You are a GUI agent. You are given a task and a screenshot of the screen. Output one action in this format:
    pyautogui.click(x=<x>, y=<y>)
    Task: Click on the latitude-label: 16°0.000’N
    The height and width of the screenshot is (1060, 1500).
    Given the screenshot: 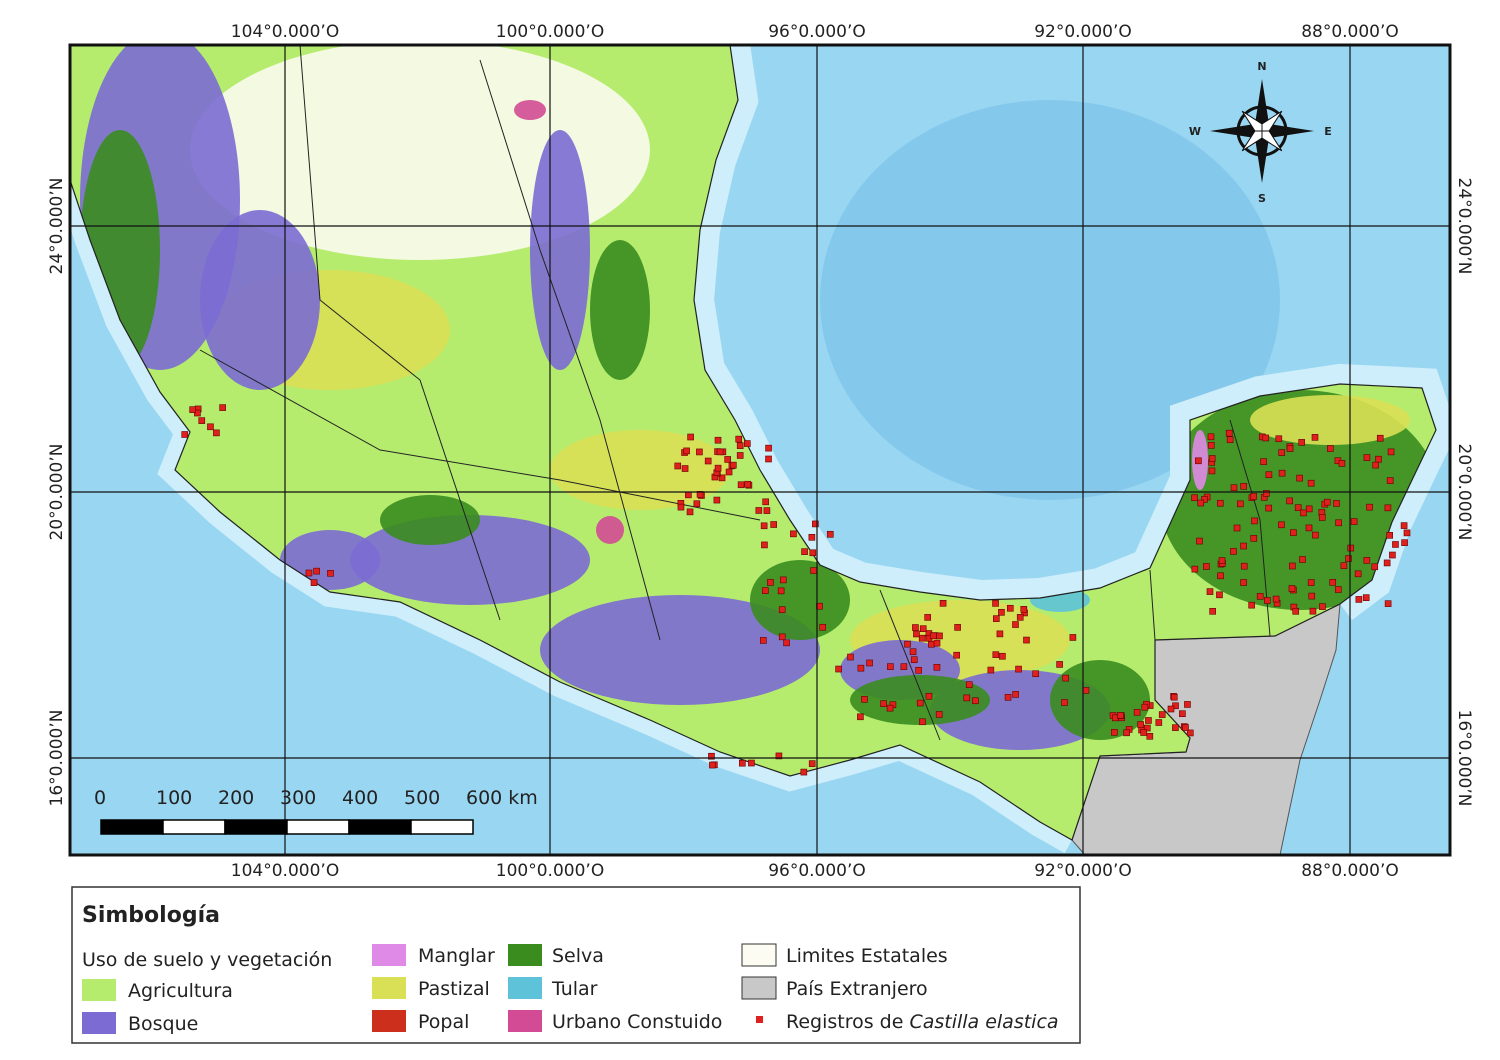 What is the action you would take?
    pyautogui.click(x=1464, y=758)
    